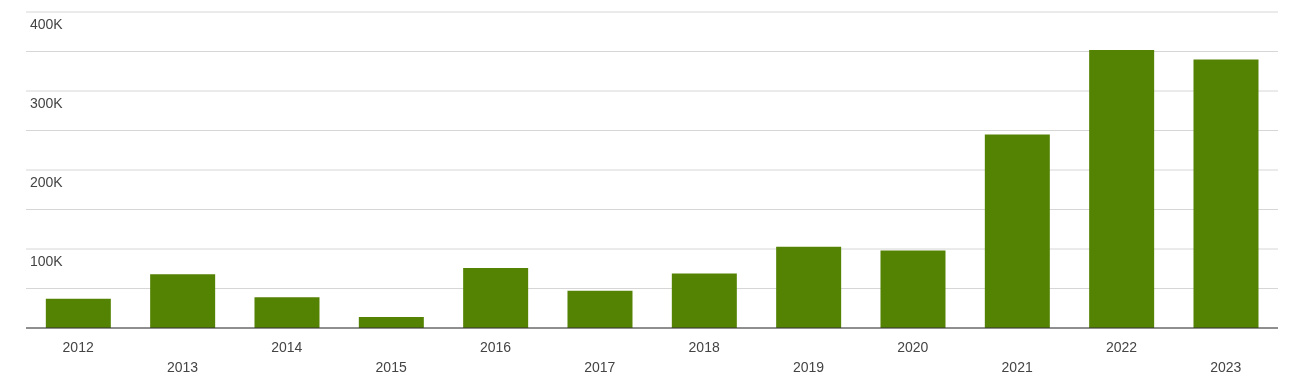  I want to click on y-tick-label: 200K, so click(47, 182).